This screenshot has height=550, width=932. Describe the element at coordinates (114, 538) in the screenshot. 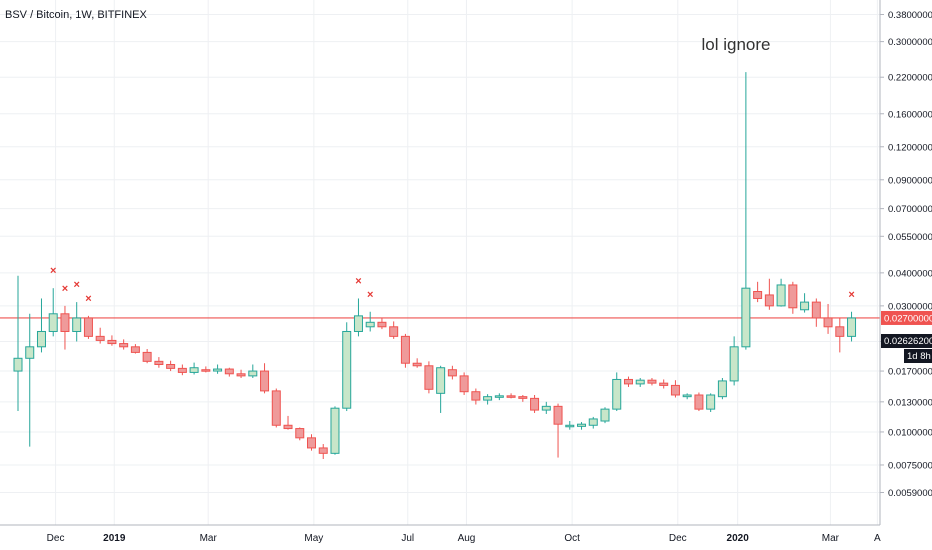

I see `x-tick-label: 2019` at that location.